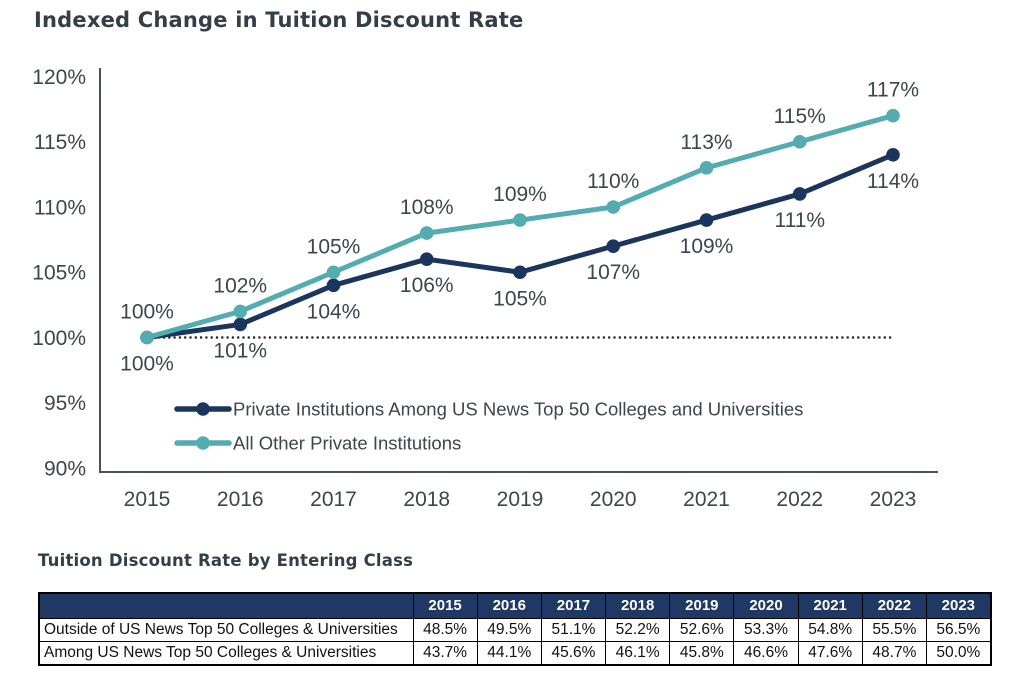 The height and width of the screenshot is (681, 1024). What do you see at coordinates (894, 653) in the screenshot?
I see `rate-value-cell: 48.7%` at bounding box center [894, 653].